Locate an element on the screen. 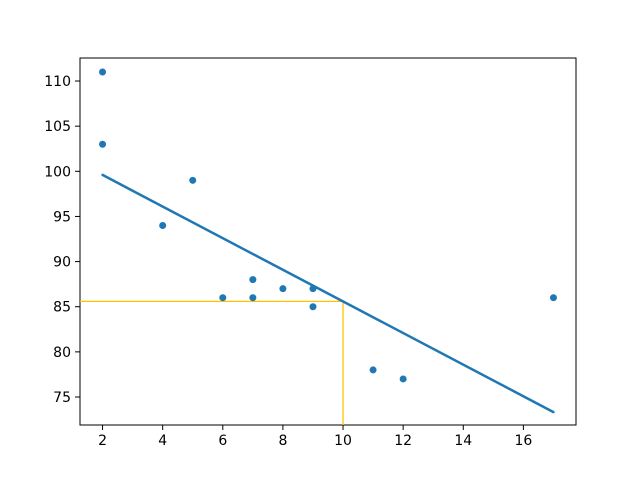 This screenshot has width=640, height=480. x-axis-tick-label: 8 is located at coordinates (282, 441).